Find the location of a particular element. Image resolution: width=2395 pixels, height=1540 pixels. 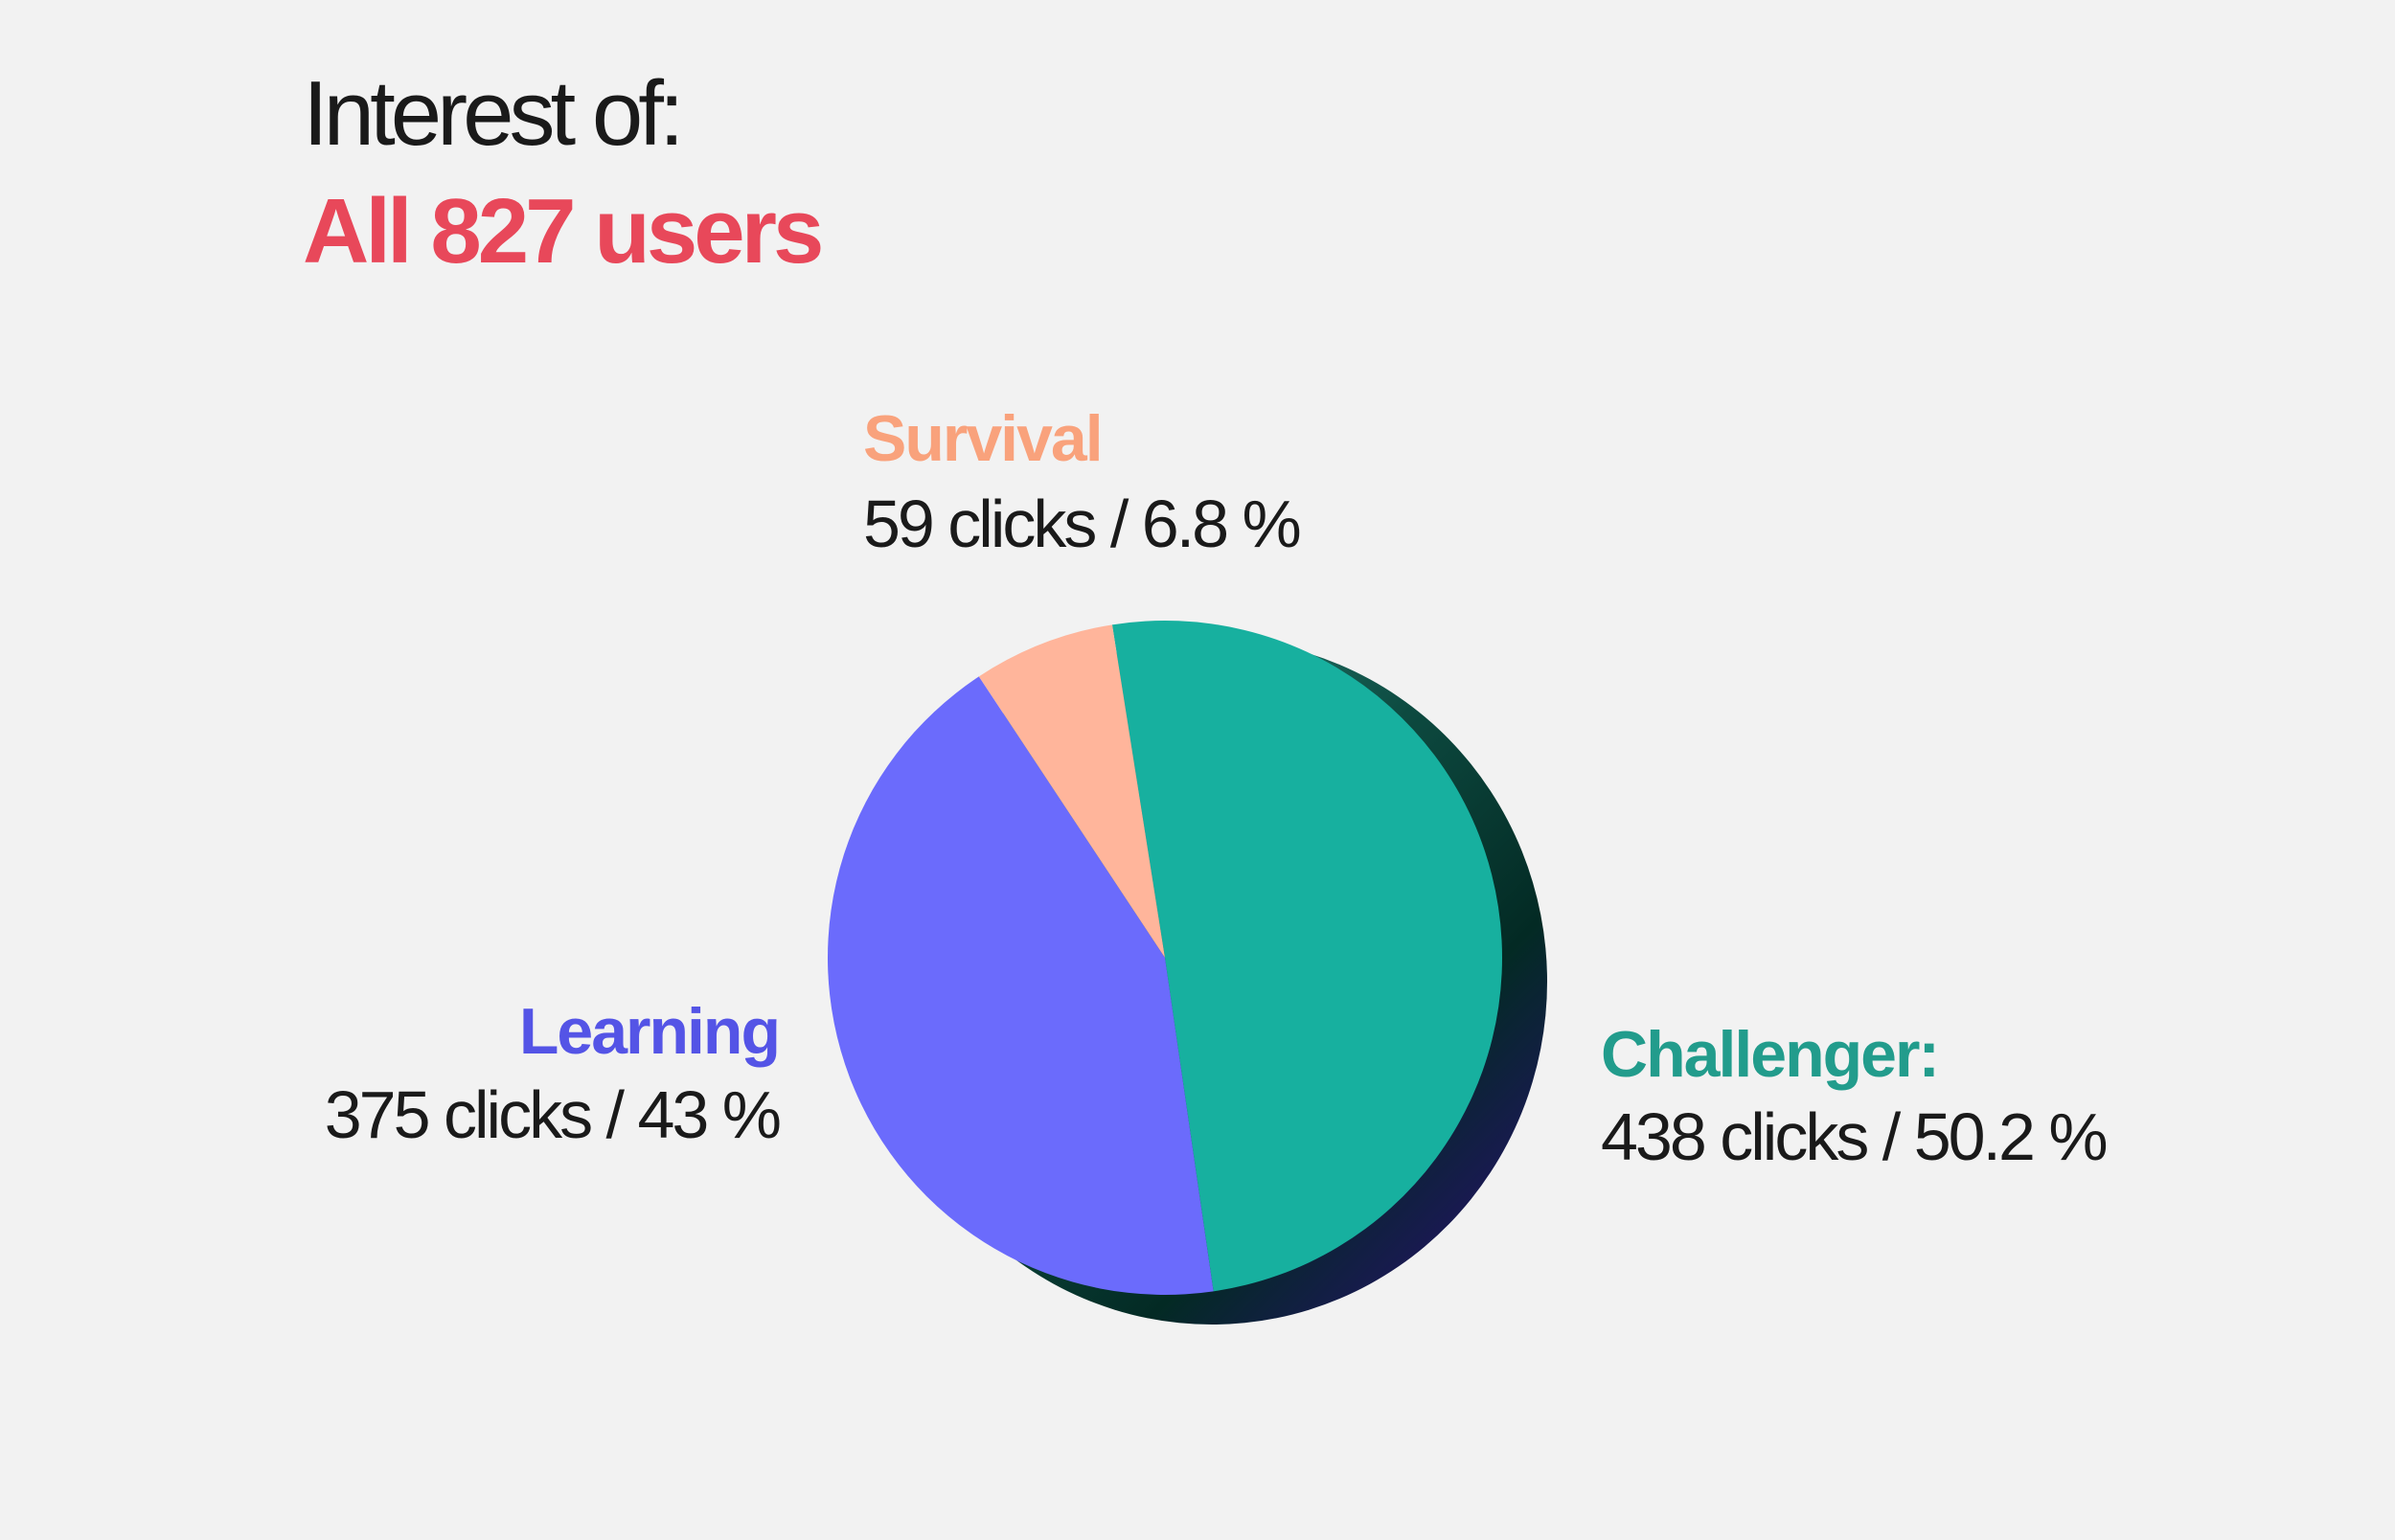

category-label: Survival is located at coordinates (983, 438).